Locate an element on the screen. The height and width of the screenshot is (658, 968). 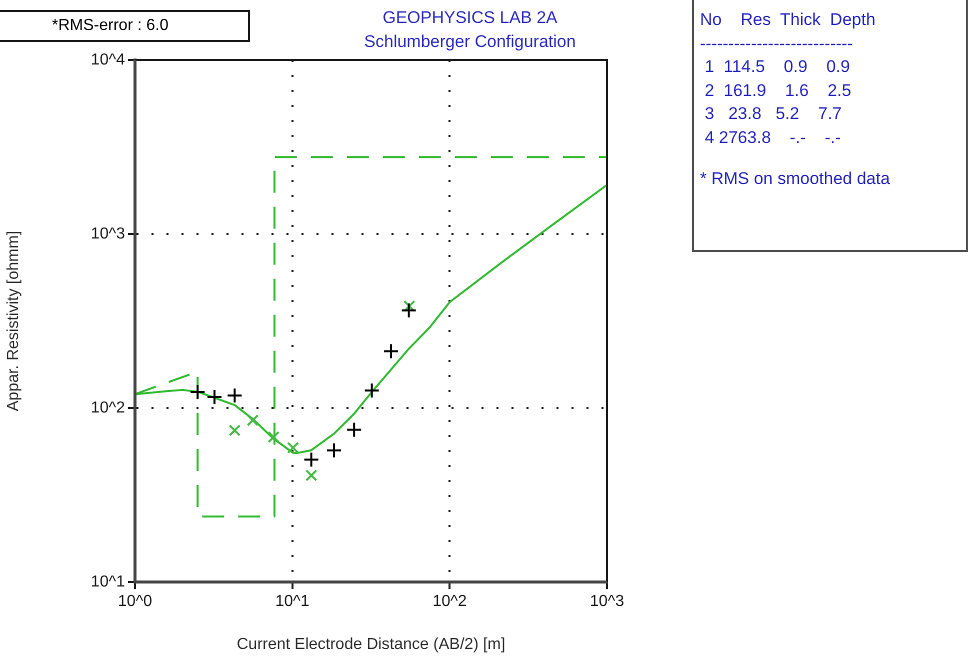
text: 2 161.9 1.6 2.5 is located at coordinates (778, 91).